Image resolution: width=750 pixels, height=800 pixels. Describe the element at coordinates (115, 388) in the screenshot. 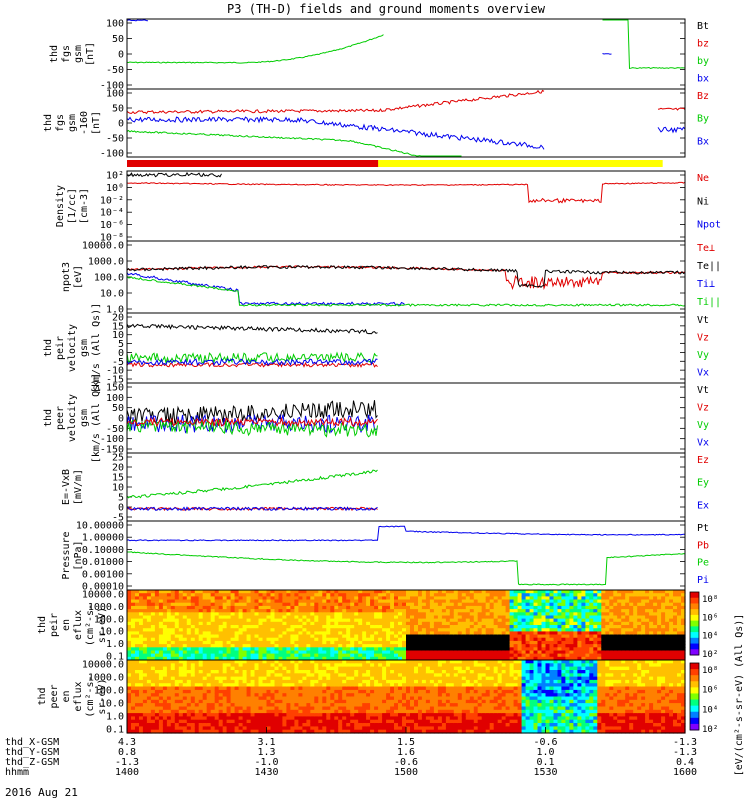

I see `ytick-label: 150` at that location.